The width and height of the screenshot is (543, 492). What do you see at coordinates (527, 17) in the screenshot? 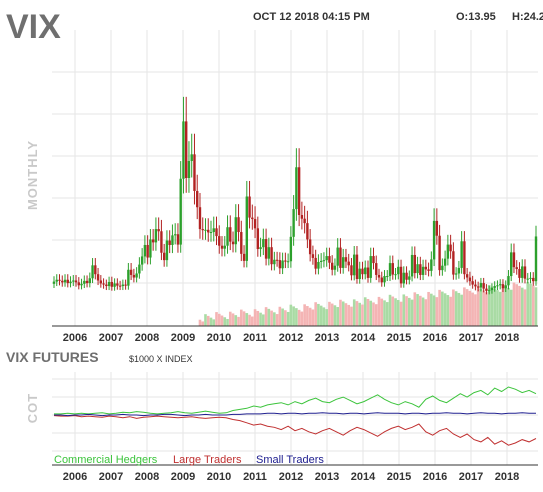
I see `high-value: H:24.2` at bounding box center [527, 17].